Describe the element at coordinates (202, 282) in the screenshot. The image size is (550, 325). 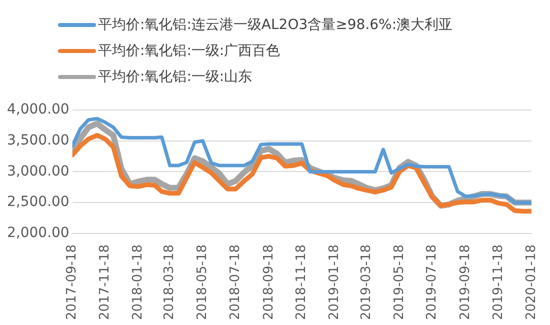
I see `x-tick-label: 2018-05-18` at that location.